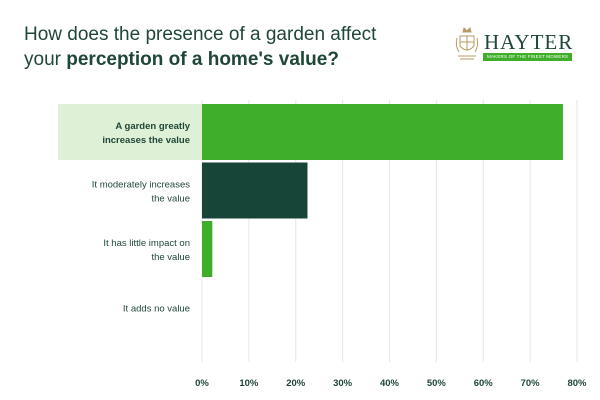 Image resolution: width=600 pixels, height=400 pixels. I want to click on logo-wordmark: HAYTER, so click(529, 42).